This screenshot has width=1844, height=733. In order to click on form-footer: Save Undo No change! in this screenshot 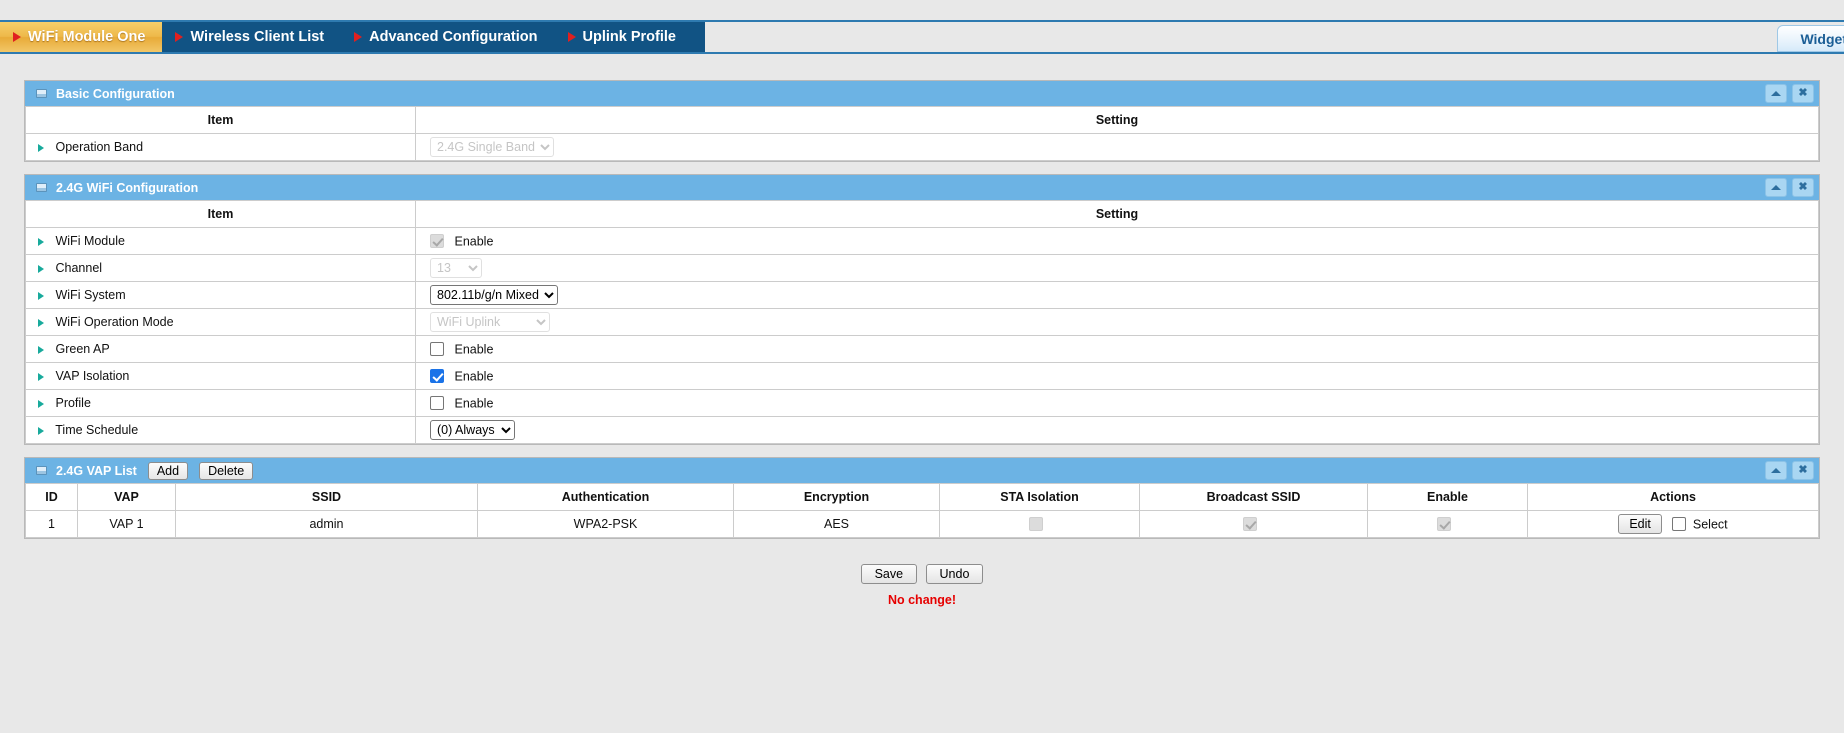, I will do `click(922, 579)`.